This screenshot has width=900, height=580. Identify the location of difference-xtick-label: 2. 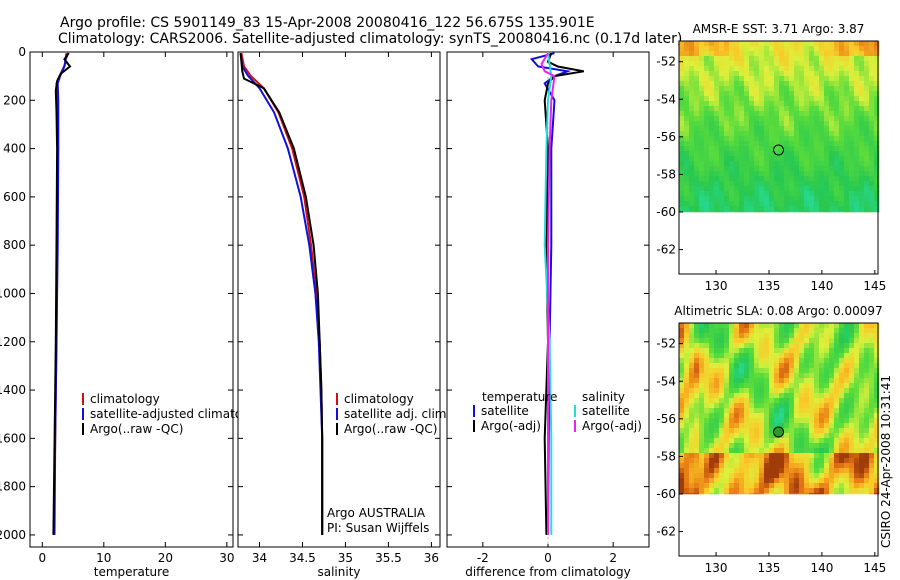
(613, 558).